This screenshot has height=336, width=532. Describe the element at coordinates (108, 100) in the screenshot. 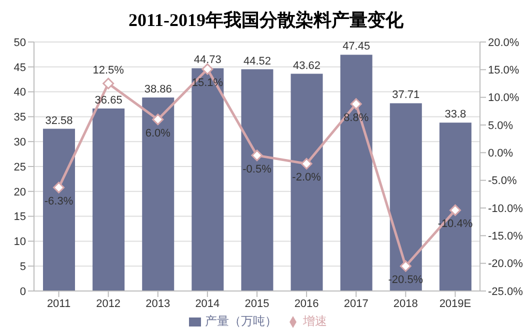

I see `data-label: 36.65` at that location.